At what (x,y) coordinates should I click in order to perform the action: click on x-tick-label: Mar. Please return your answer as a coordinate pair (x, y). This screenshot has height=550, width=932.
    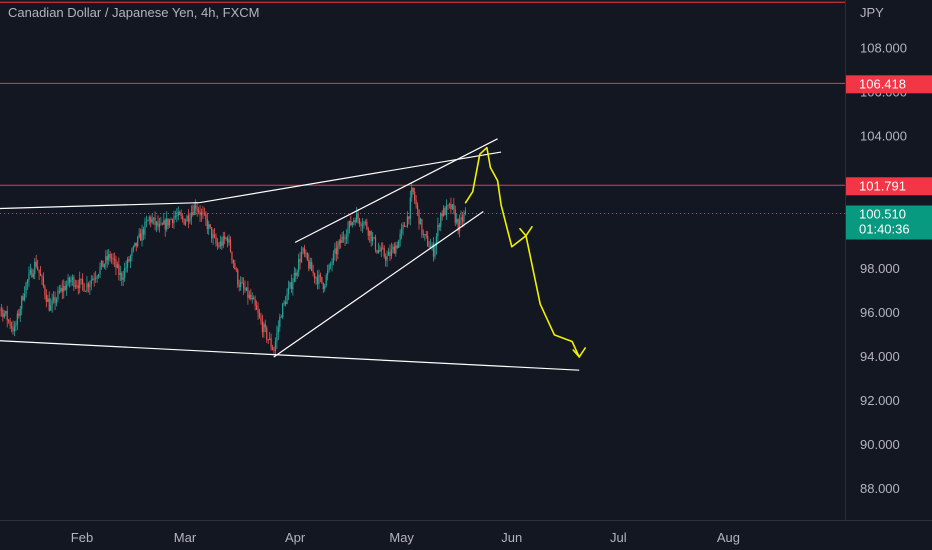
    Looking at the image, I should click on (185, 537).